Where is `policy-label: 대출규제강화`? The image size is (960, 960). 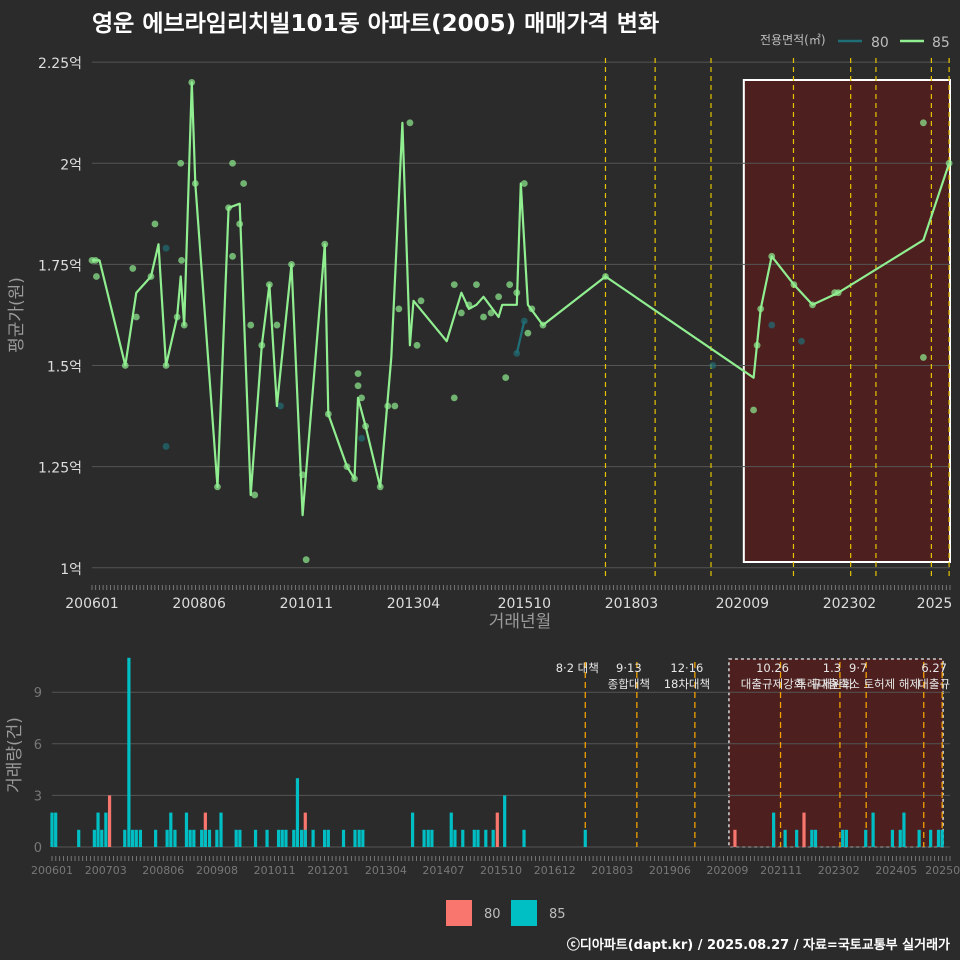 policy-label: 대출규제강화 is located at coordinates (773, 684).